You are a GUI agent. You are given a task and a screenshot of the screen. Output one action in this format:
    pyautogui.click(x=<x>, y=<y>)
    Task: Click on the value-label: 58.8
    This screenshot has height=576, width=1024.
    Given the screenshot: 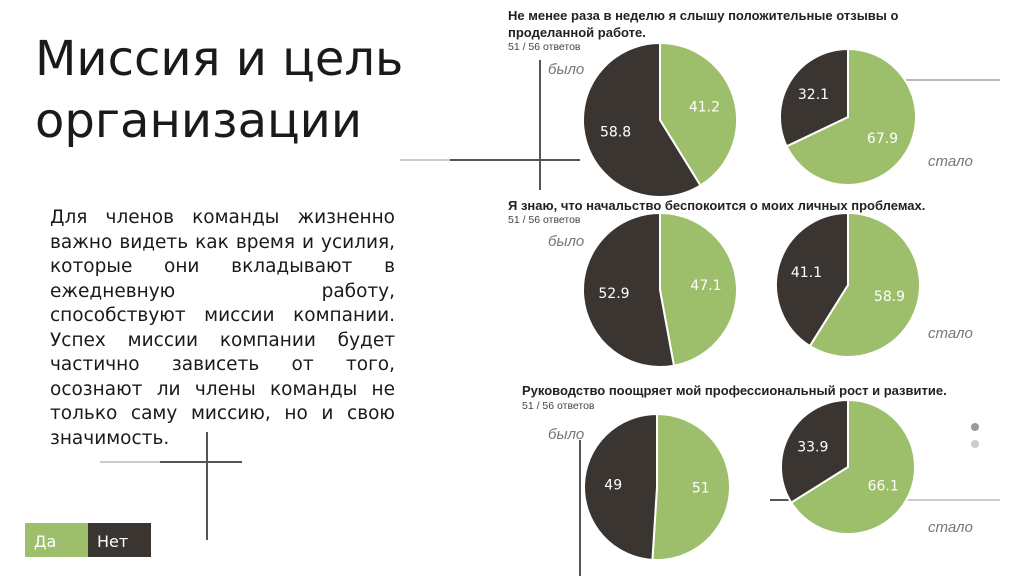 What is the action you would take?
    pyautogui.click(x=615, y=133)
    